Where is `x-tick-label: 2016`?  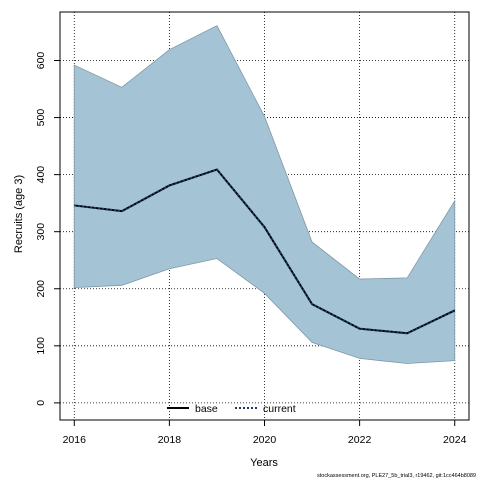
x-tick-label: 2016 is located at coordinates (75, 440).